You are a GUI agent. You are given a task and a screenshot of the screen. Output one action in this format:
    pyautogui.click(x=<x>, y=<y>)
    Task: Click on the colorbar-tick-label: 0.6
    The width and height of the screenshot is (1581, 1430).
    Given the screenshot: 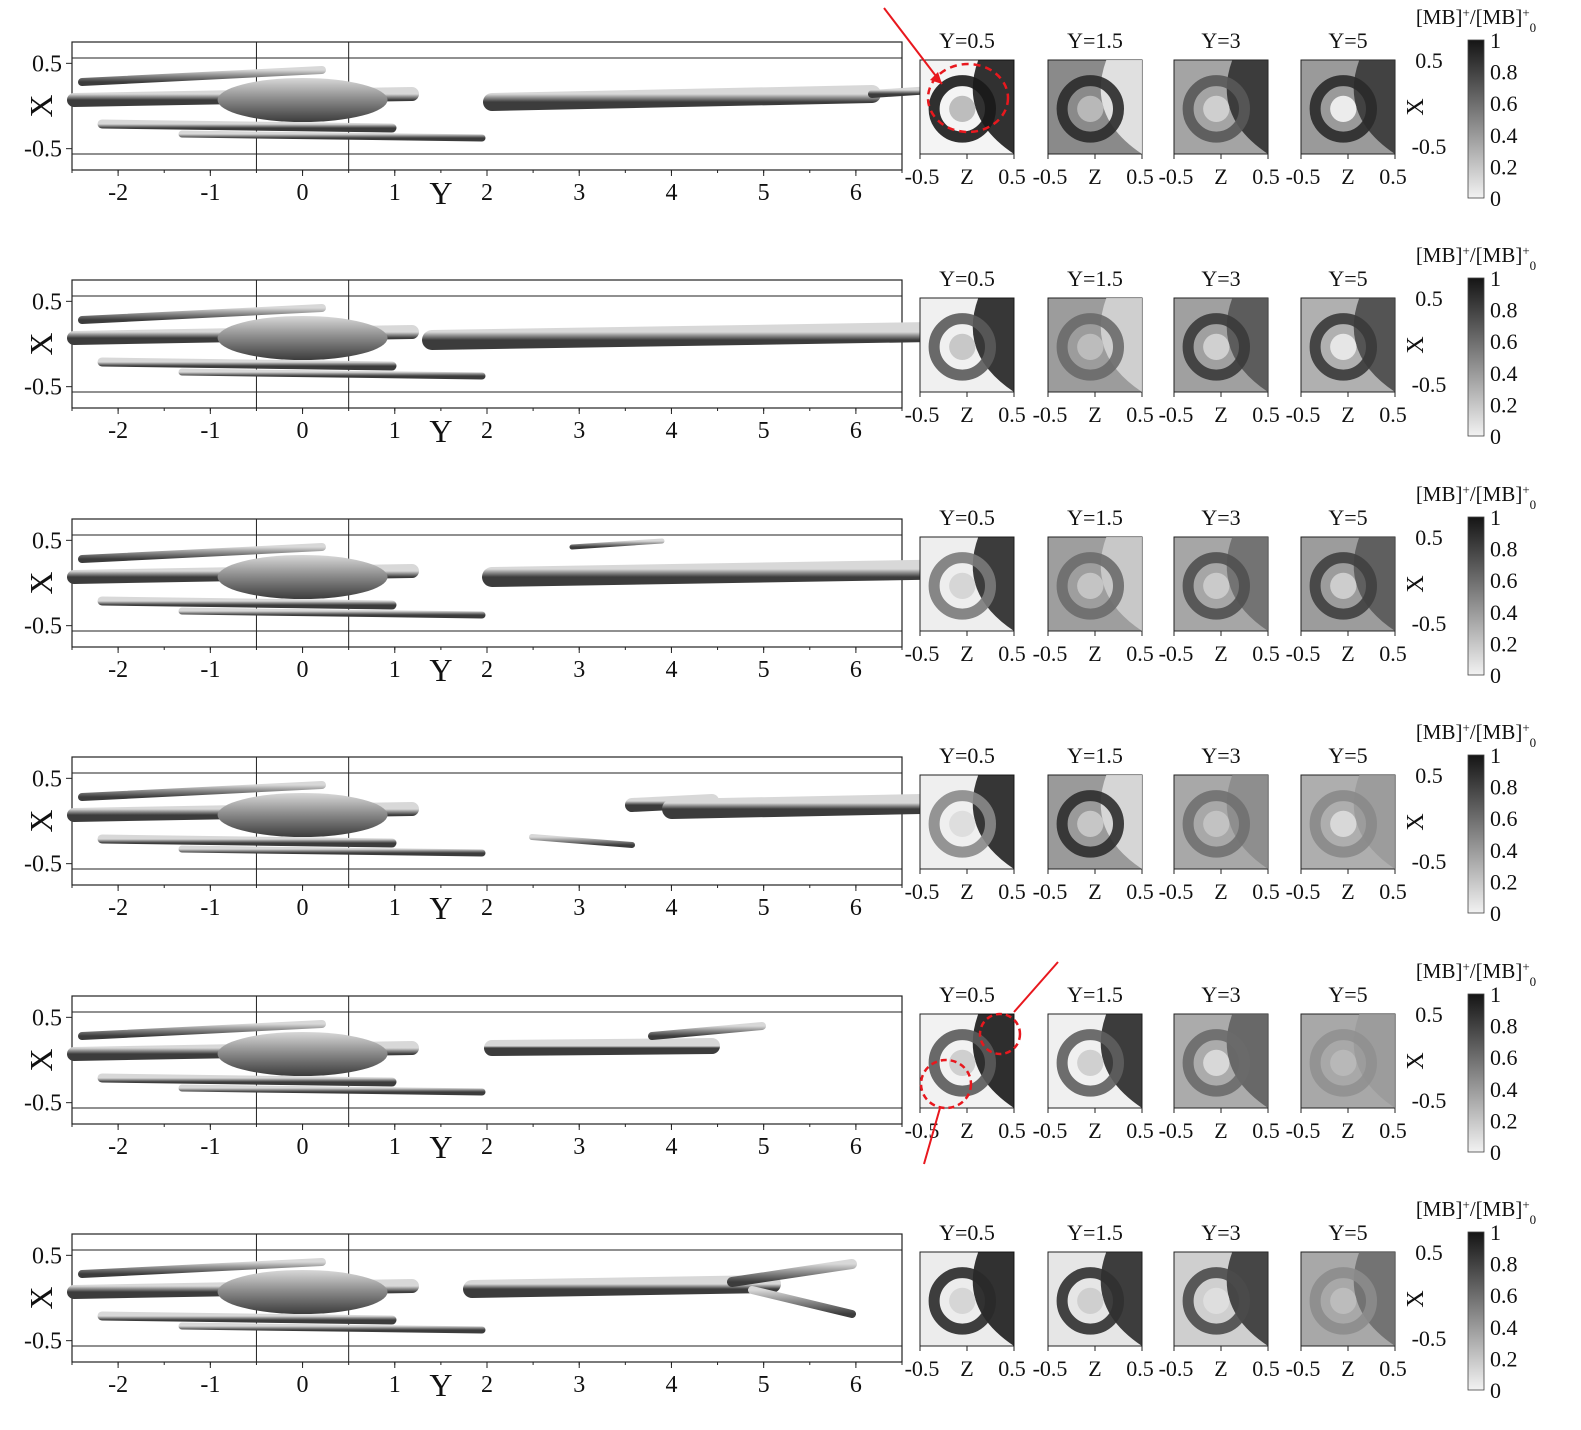 What is the action you would take?
    pyautogui.click(x=1504, y=1295)
    